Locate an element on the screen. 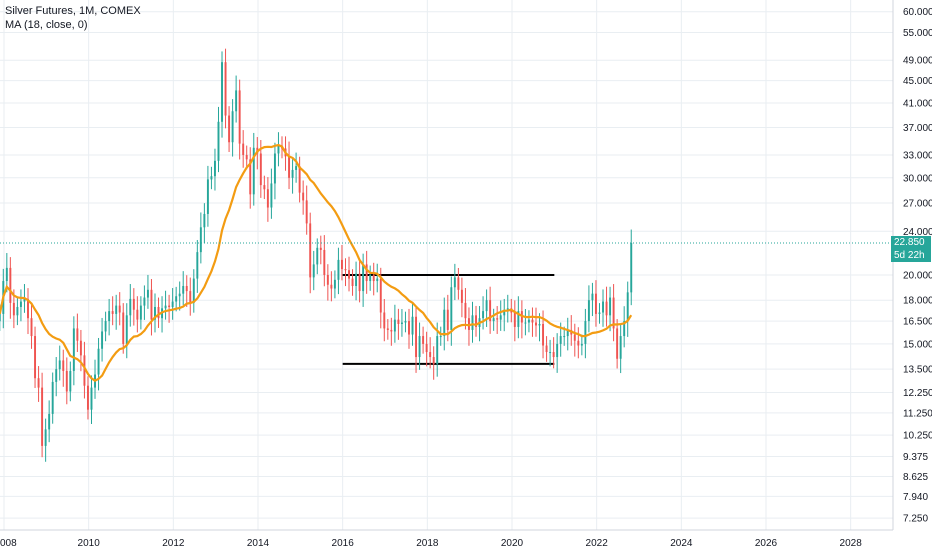  x-tick-label: 2020 is located at coordinates (512, 543).